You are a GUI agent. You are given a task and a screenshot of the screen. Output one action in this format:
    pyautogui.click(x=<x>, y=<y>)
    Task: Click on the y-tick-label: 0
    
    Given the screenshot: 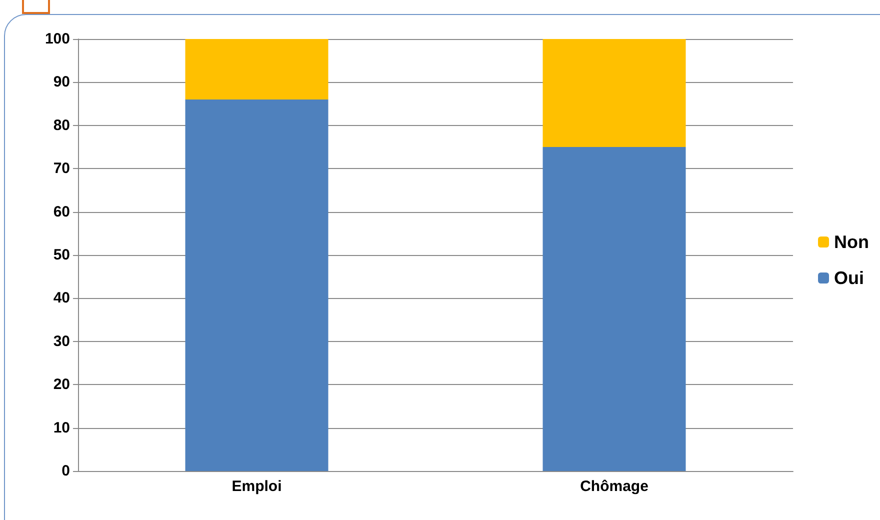 What is the action you would take?
    pyautogui.click(x=66, y=471)
    